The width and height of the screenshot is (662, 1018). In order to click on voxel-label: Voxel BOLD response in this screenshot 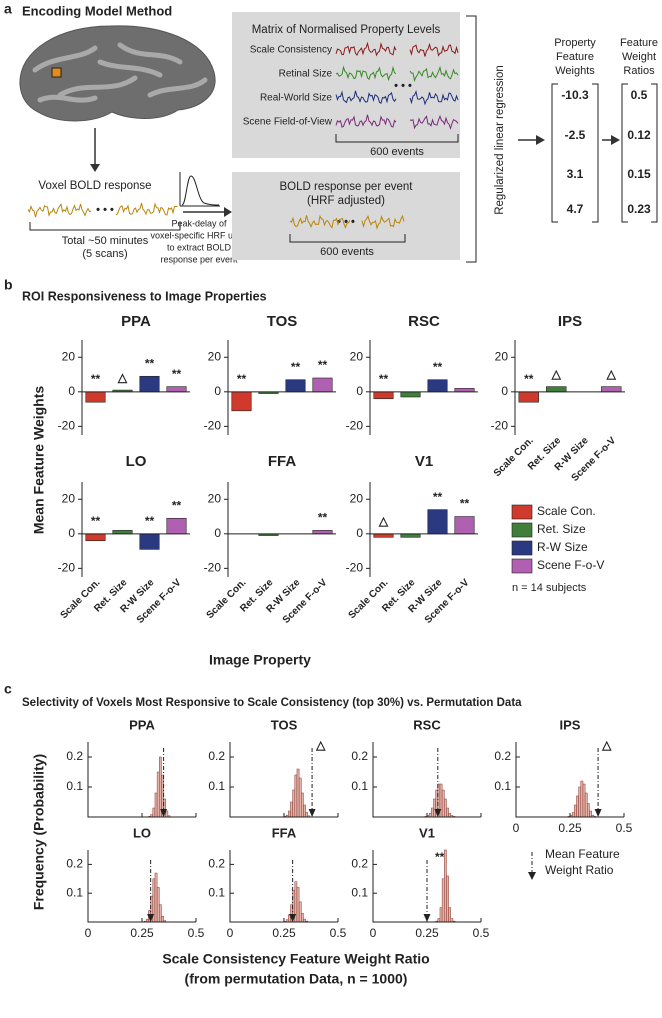, I will do `click(94, 186)`.